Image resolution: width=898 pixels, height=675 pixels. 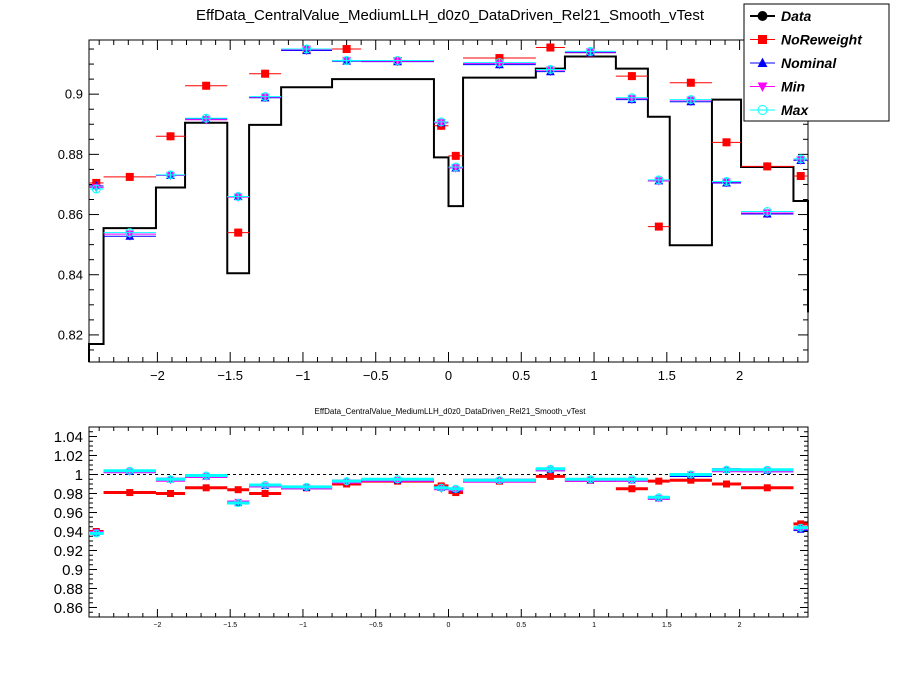 What do you see at coordinates (70, 334) in the screenshot?
I see `y-tick-label: 0.82` at bounding box center [70, 334].